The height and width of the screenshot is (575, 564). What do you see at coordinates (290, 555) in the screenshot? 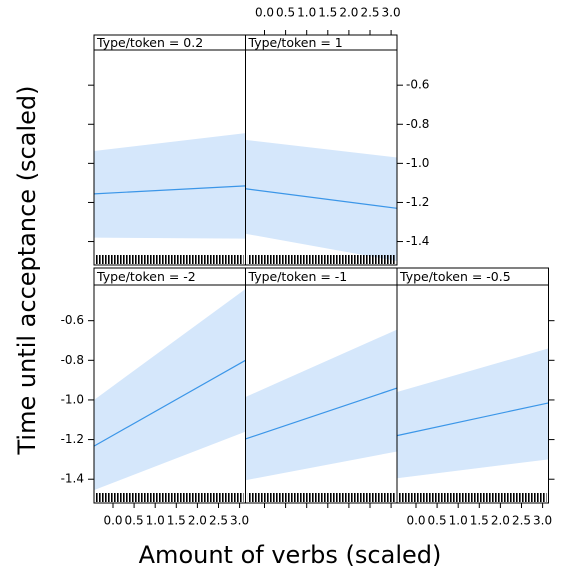
I see `x-axis-label: Amount of verbs (scaled)` at bounding box center [290, 555].